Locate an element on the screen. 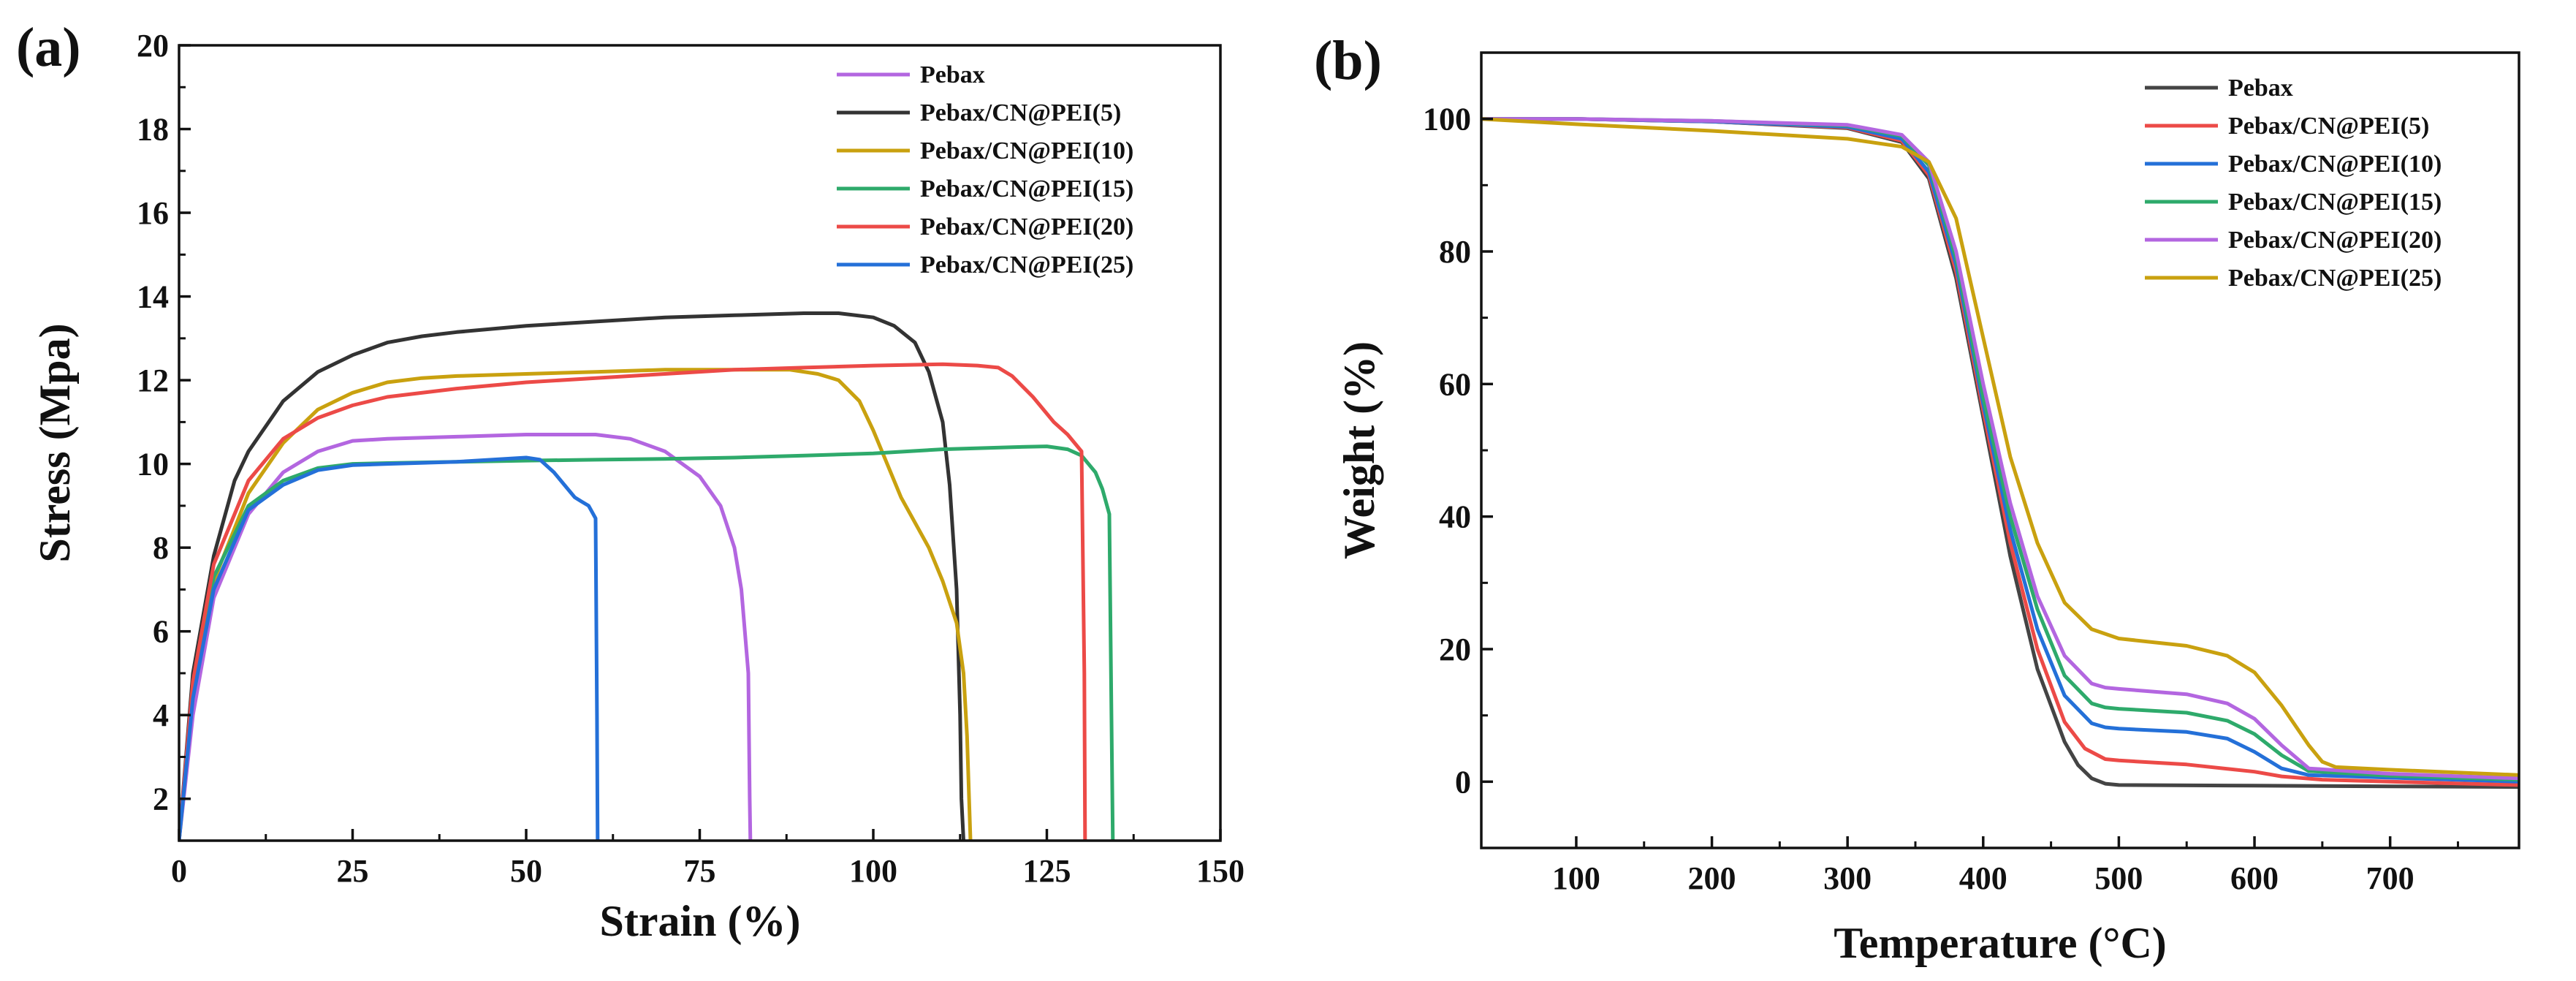  y-tick-label: 0 is located at coordinates (1463, 782).